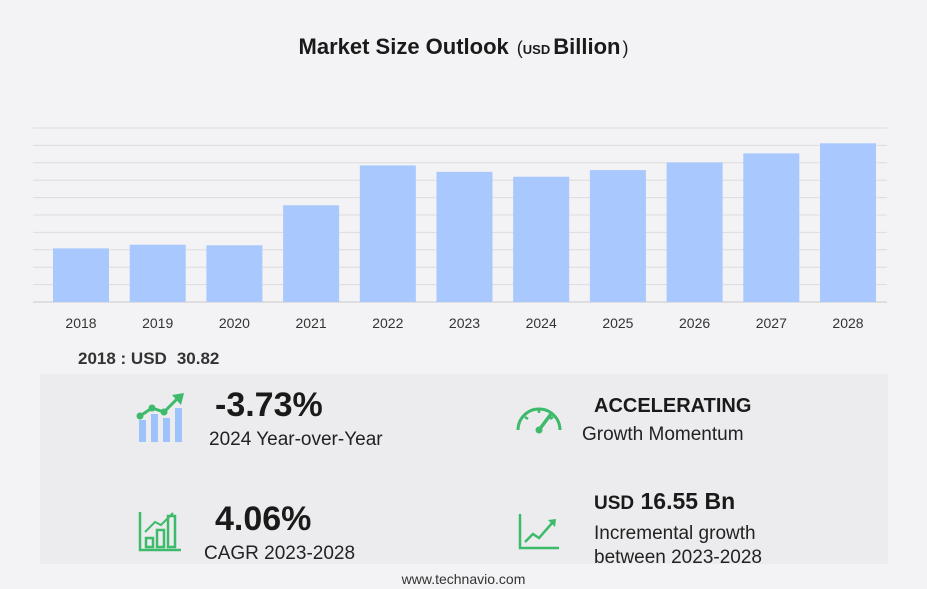  I want to click on incremental-label-line2: between 2023-2028, so click(678, 557).